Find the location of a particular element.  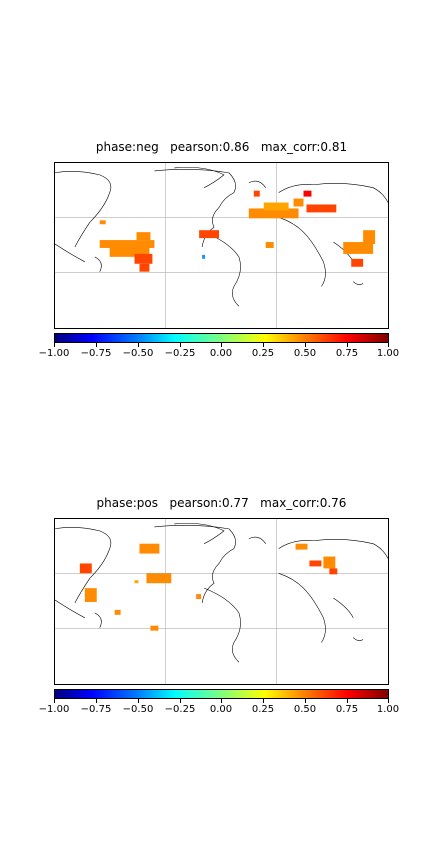

gridlines is located at coordinates (221, 245).